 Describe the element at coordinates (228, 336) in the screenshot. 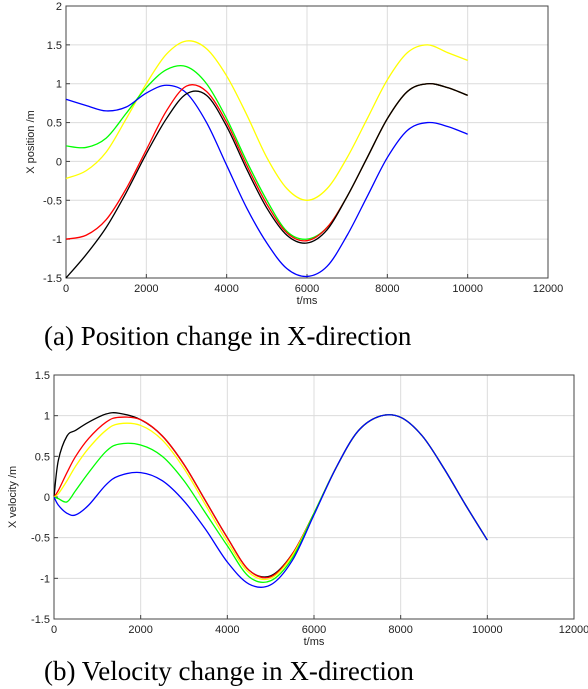

I see `caption-a: (a) Position change in X-direction` at that location.